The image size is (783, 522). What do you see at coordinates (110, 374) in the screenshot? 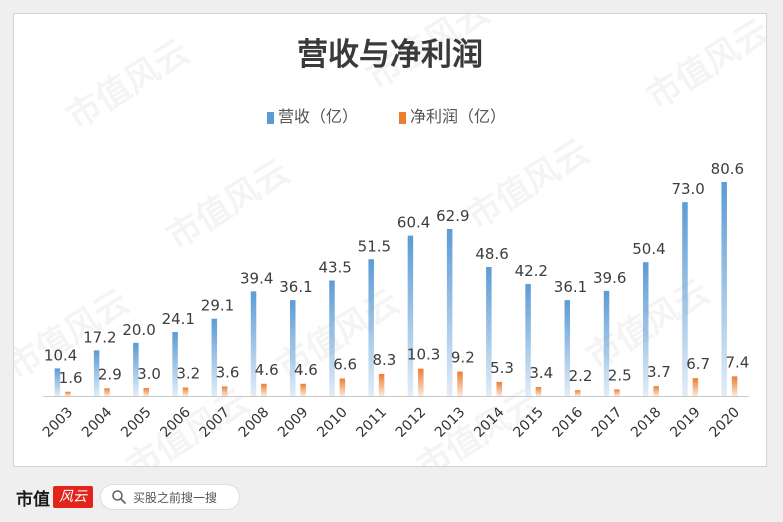
I see `profit-value-label: 2.9` at bounding box center [110, 374].